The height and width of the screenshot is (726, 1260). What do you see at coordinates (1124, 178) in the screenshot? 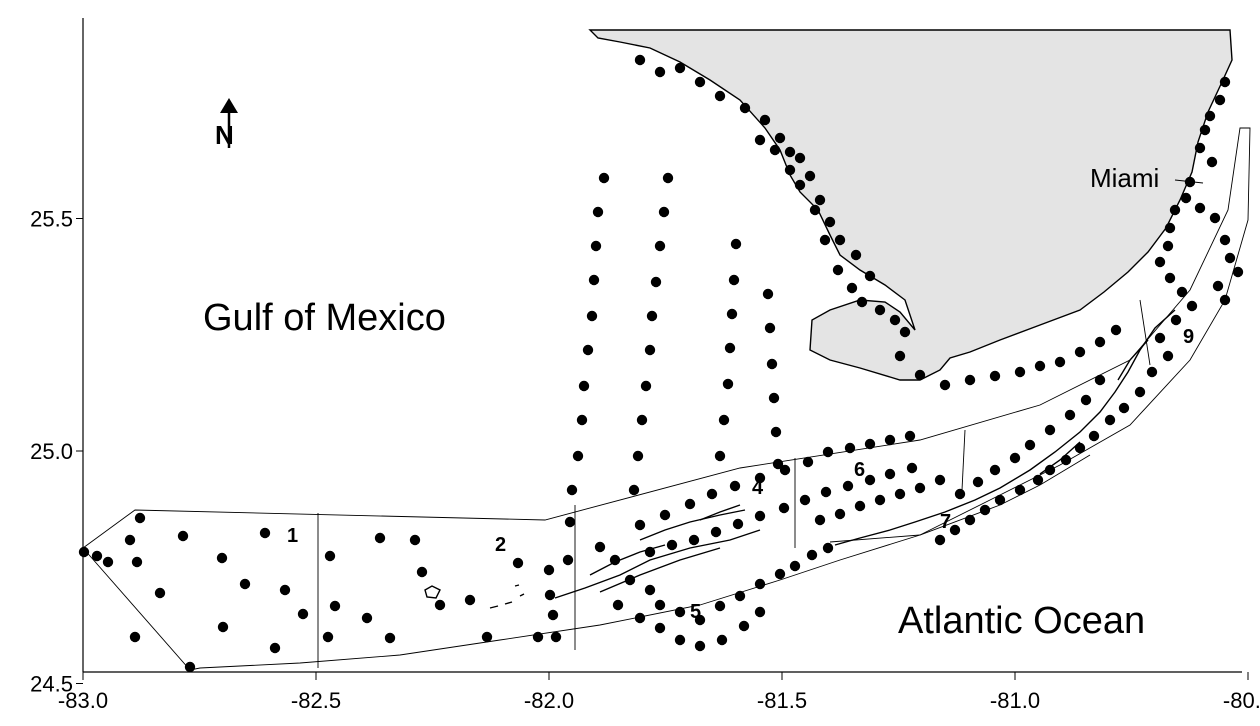
I see `miami-label: Miami` at bounding box center [1124, 178].